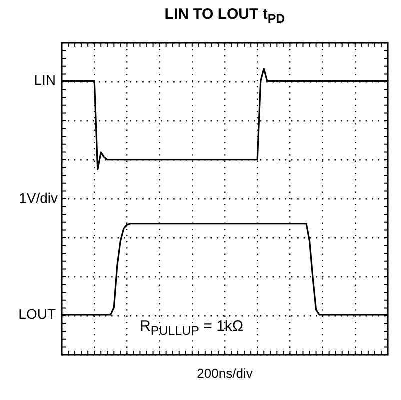 The height and width of the screenshot is (400, 401). Describe the element at coordinates (192, 328) in the screenshot. I see `text: R$_{PULLUP}$ = 1kΩ` at that location.